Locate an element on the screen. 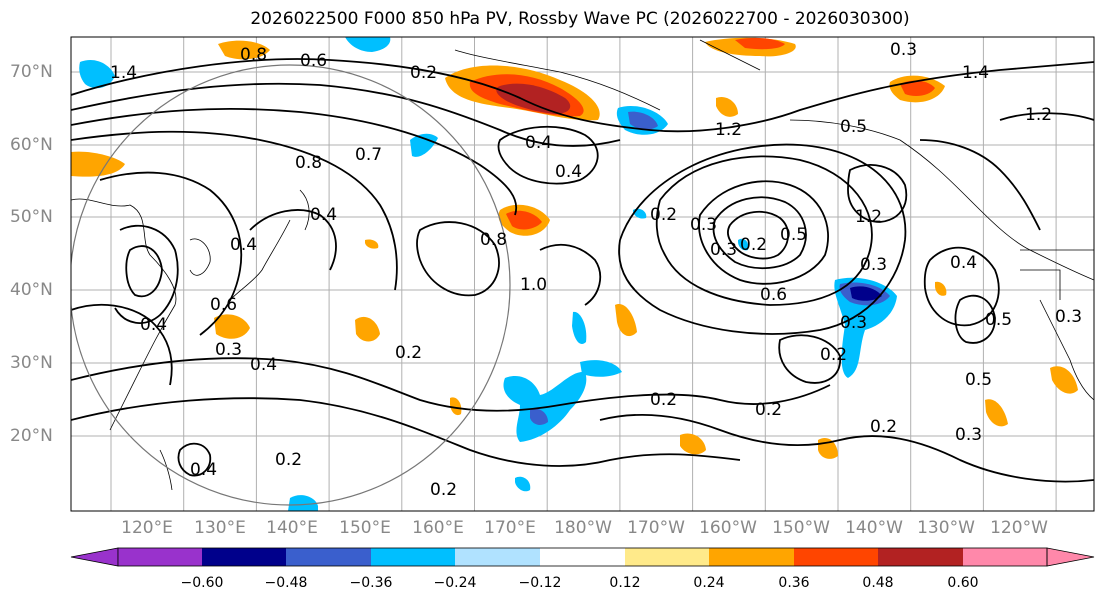 This screenshot has height=604, width=1105. lon-label: 150°E is located at coordinates (365, 528).